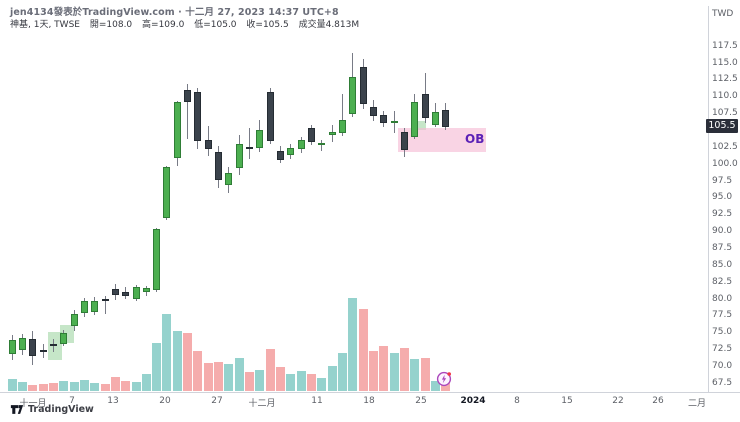  What do you see at coordinates (33, 404) in the screenshot?
I see `time-tick-十一月: 十一月` at bounding box center [33, 404].